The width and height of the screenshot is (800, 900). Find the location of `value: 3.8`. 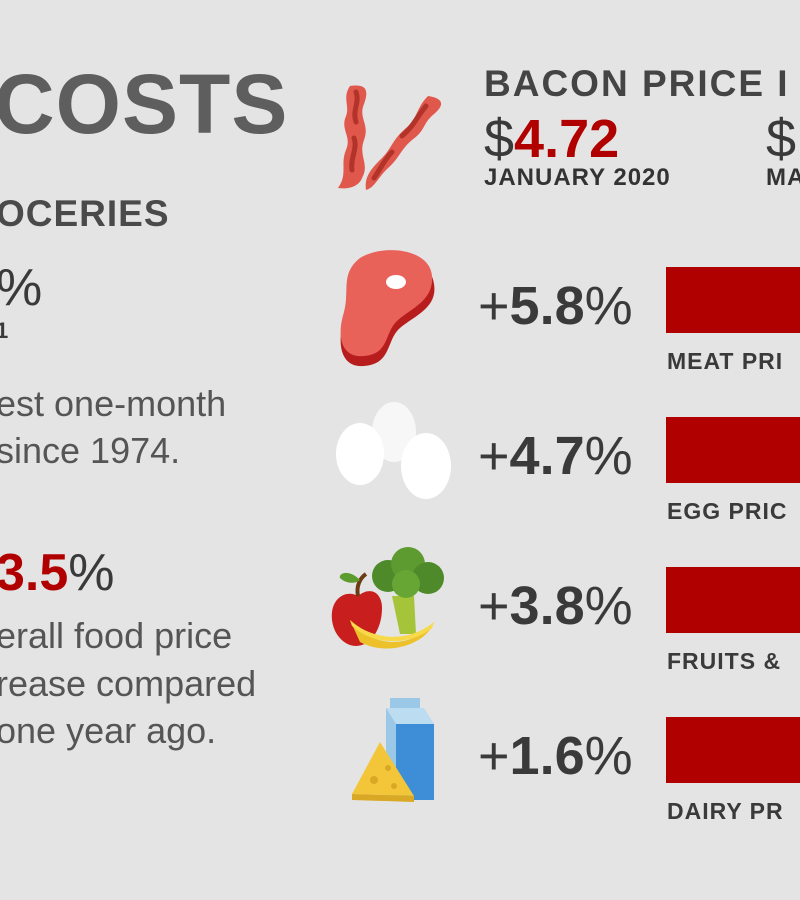

value: 3.8 is located at coordinates (547, 606).